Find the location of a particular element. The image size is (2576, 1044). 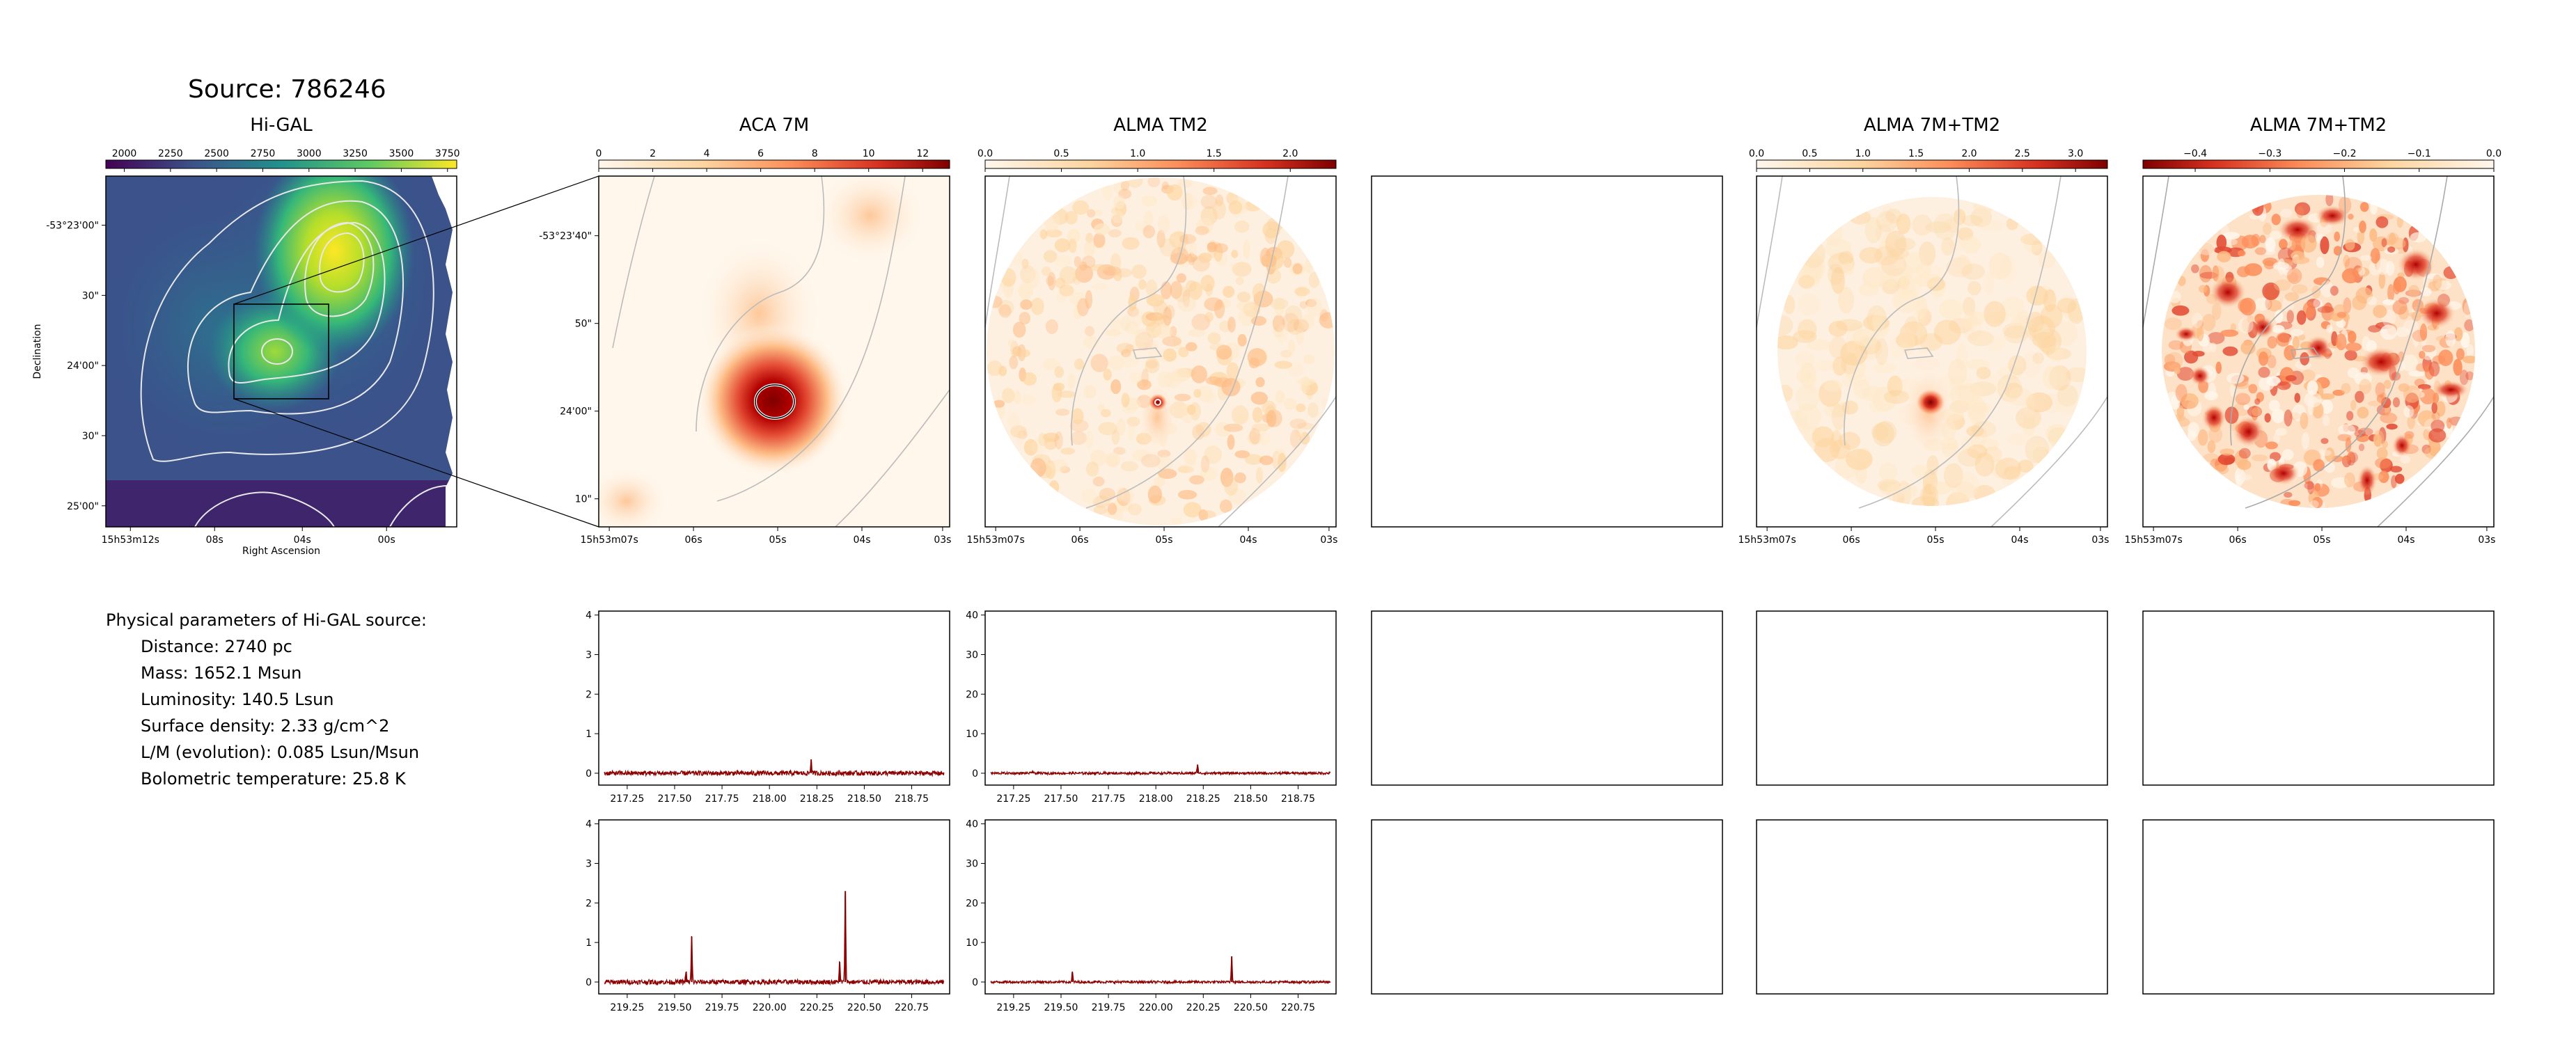

y-tick-label: 24'00" is located at coordinates (576, 412).